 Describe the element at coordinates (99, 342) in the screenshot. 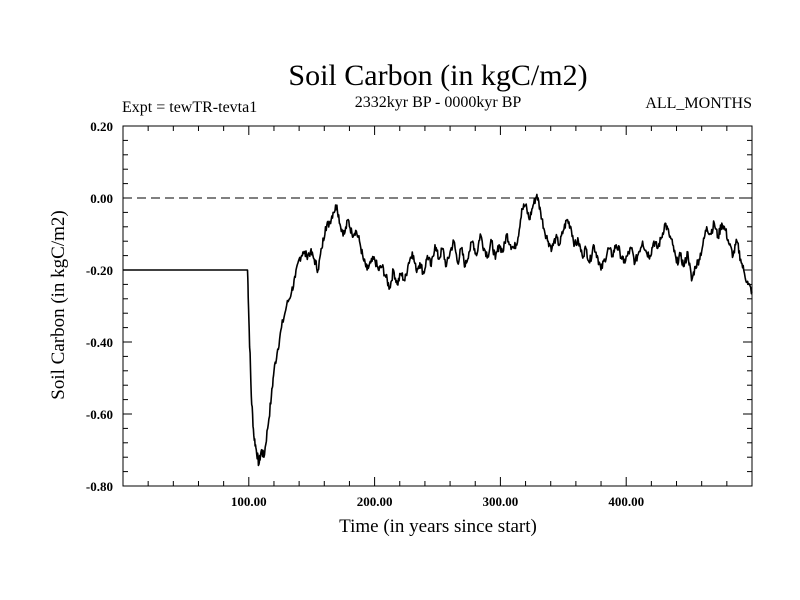

I see `y-tick-label: -0.40` at that location.